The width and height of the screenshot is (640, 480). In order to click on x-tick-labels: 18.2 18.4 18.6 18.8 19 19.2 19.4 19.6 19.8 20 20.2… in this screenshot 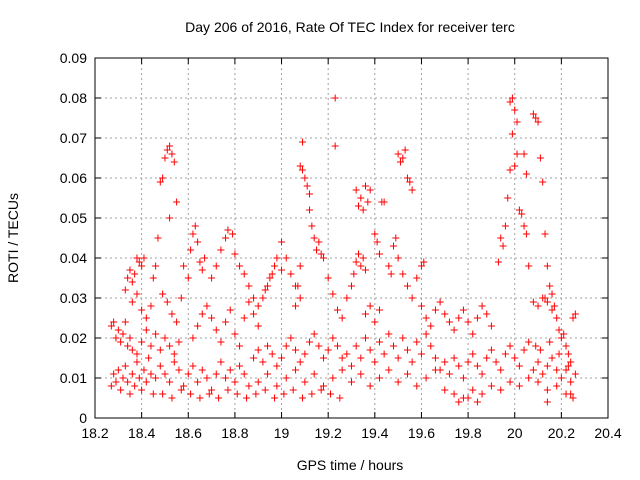, I will do `click(351, 433)`.